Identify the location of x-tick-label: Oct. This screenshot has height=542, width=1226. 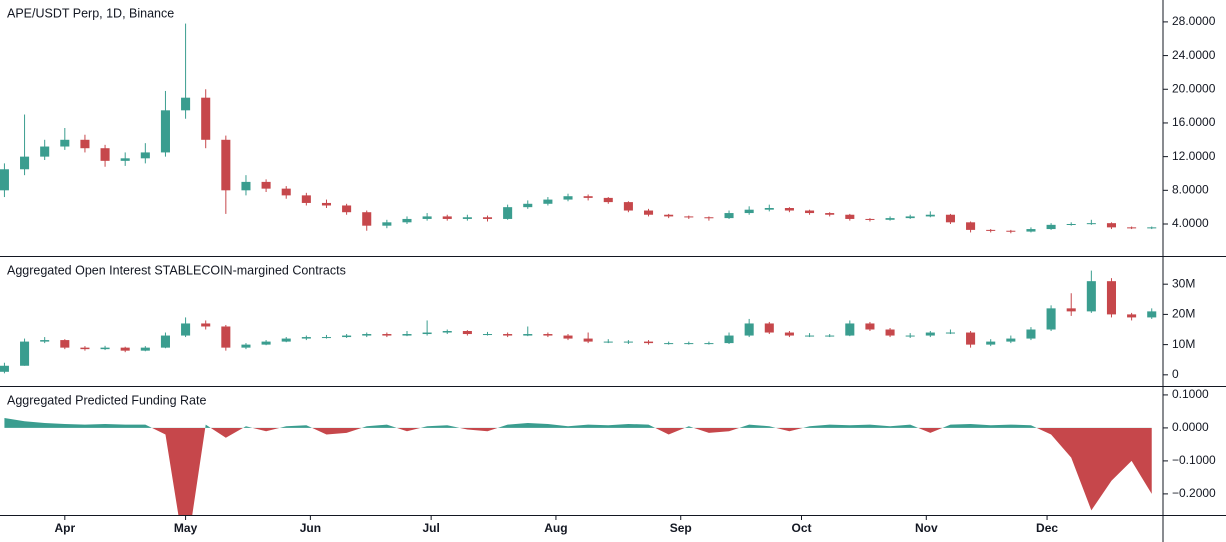
(801, 528).